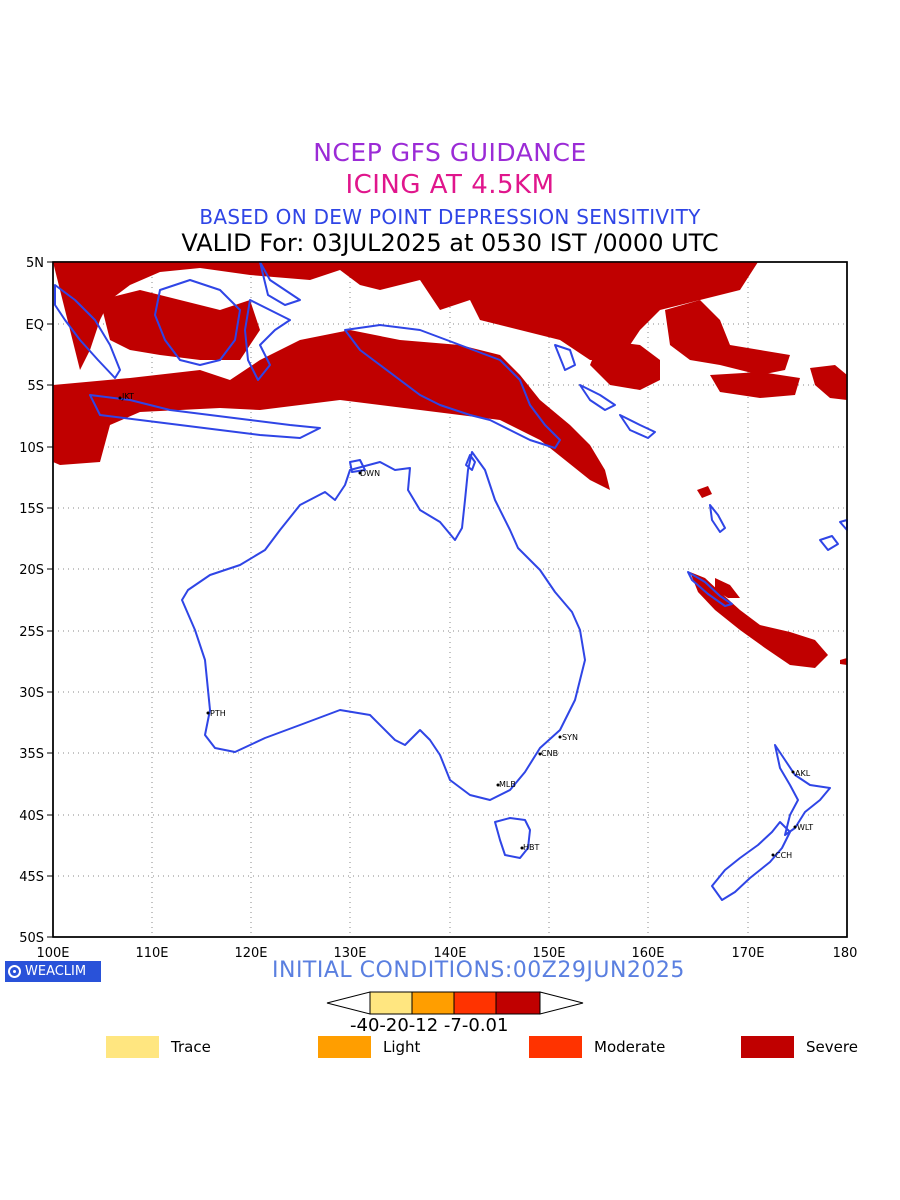  What do you see at coordinates (518, 1003) in the screenshot?
I see `colorbar-severe` at bounding box center [518, 1003].